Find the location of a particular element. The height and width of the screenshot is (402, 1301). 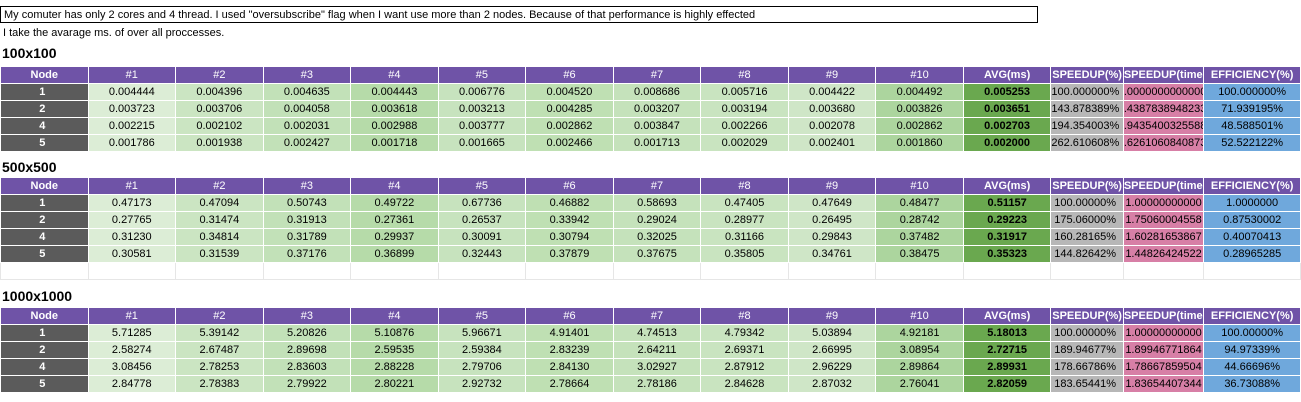

table-cell: 2.92732 is located at coordinates (482, 384).